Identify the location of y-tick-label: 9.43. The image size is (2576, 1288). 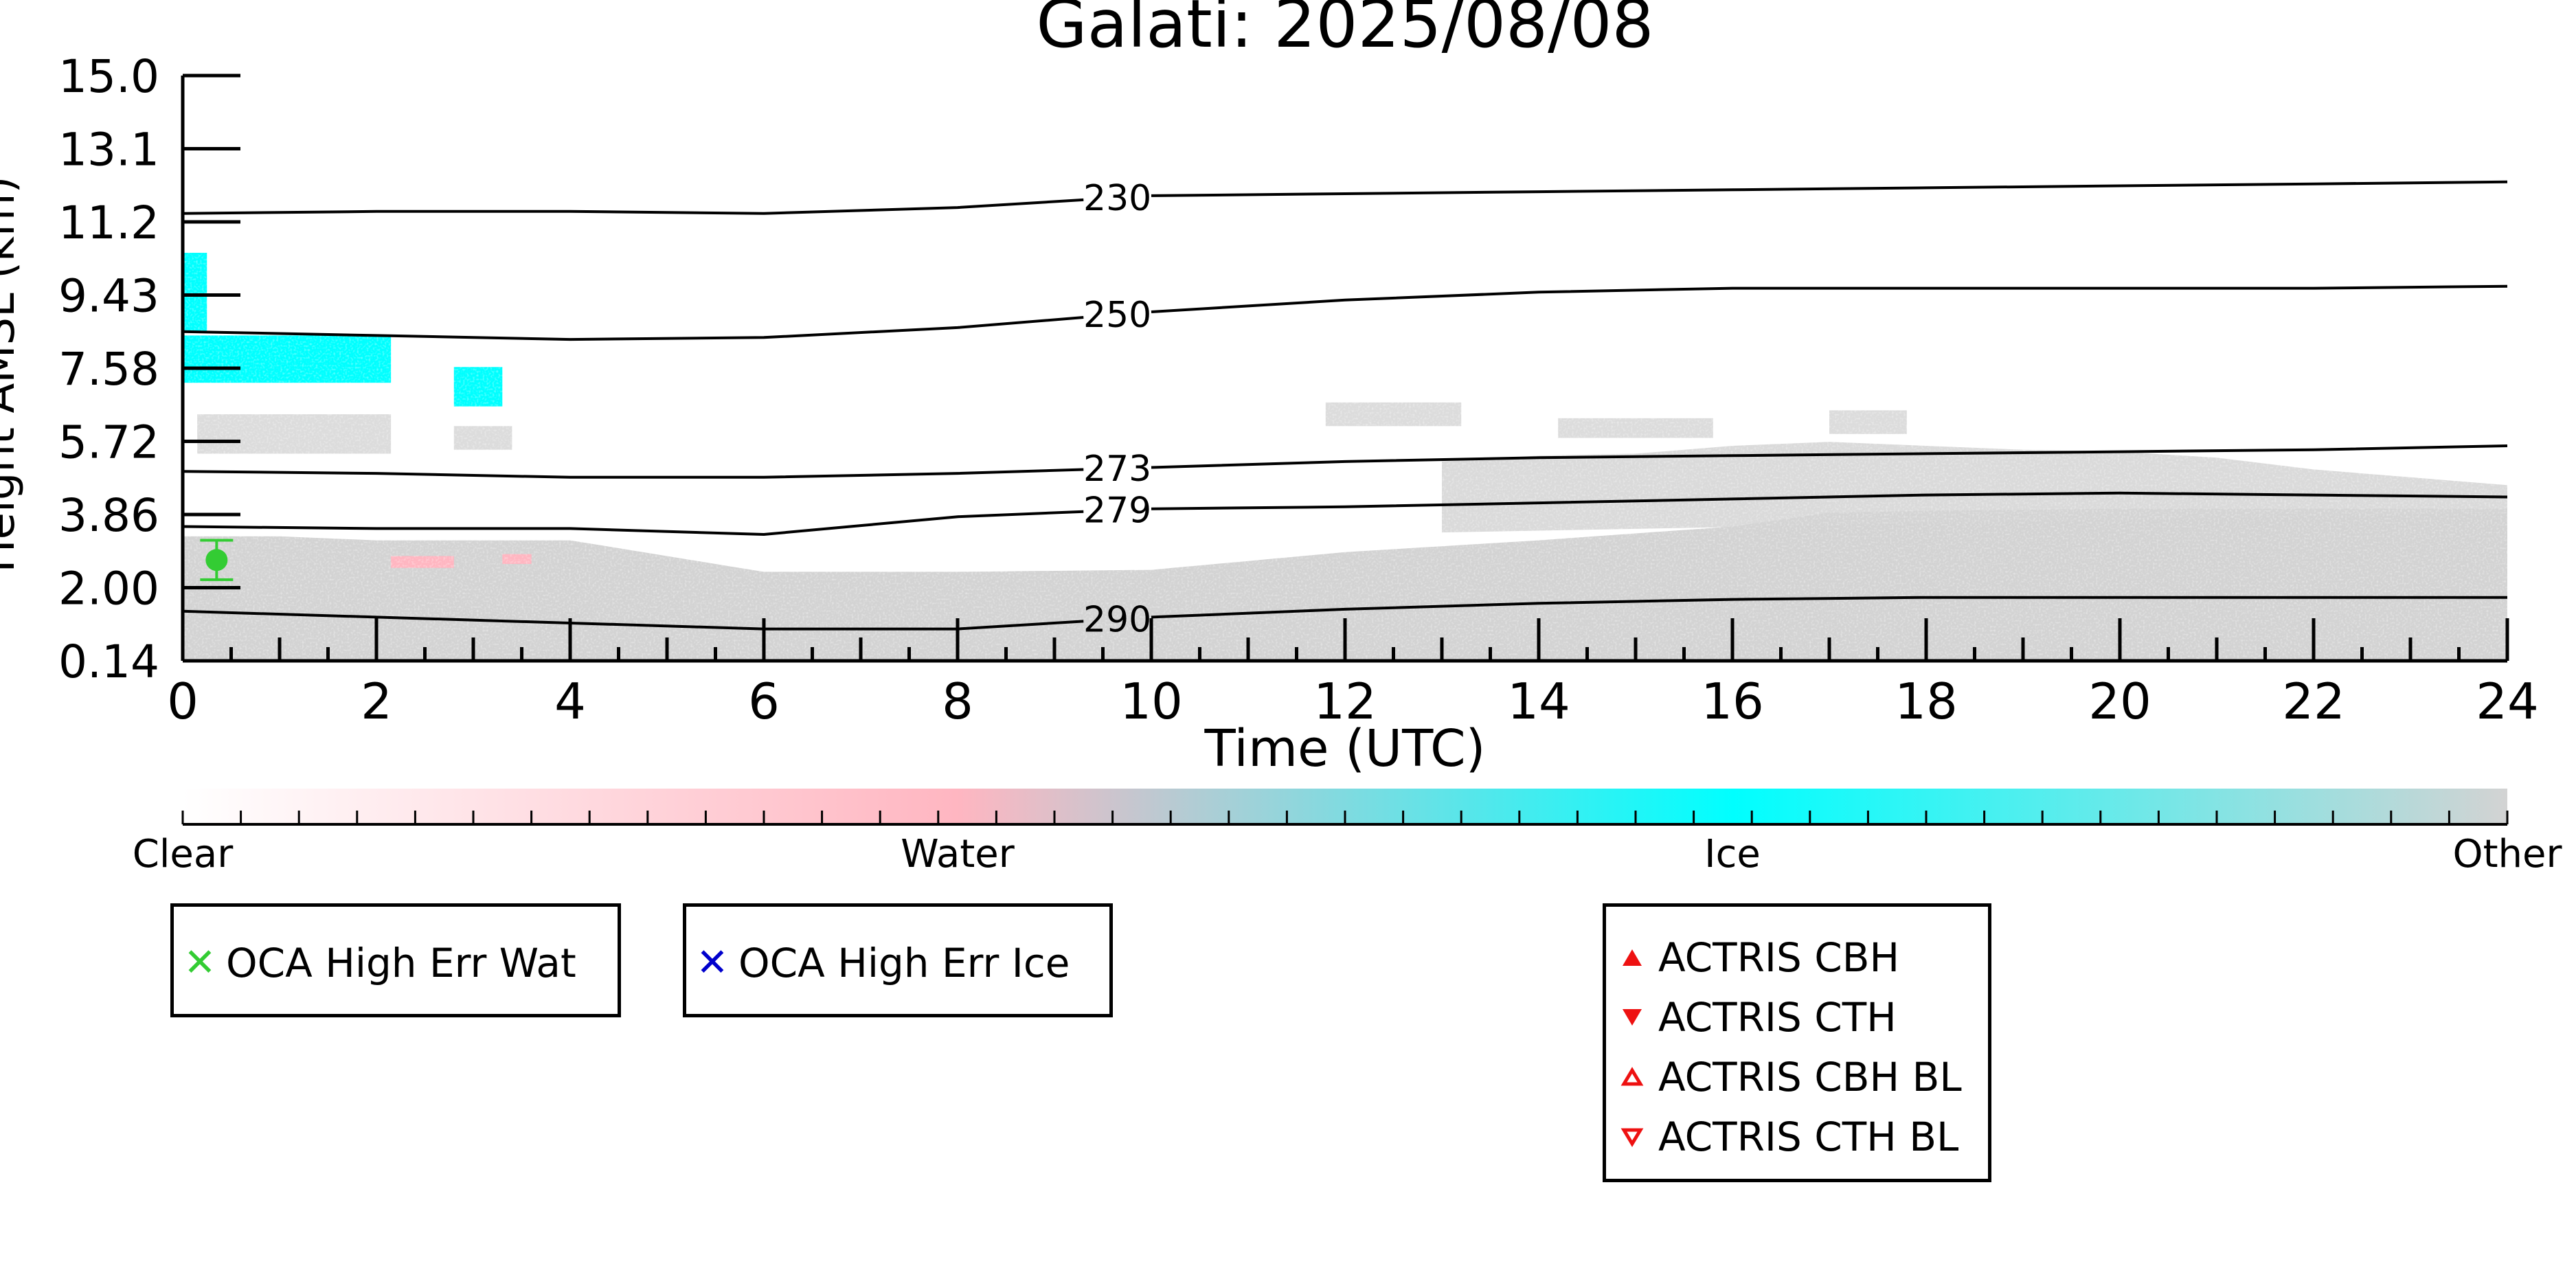
(108, 296).